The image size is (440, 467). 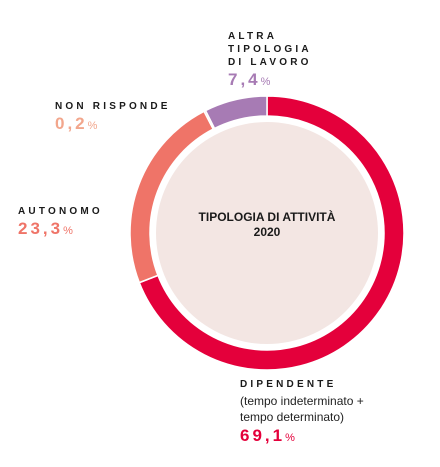 I want to click on slice-label: ALTRA TIPOLOGIA DI LAVORO 7,4%, so click(x=278, y=61).